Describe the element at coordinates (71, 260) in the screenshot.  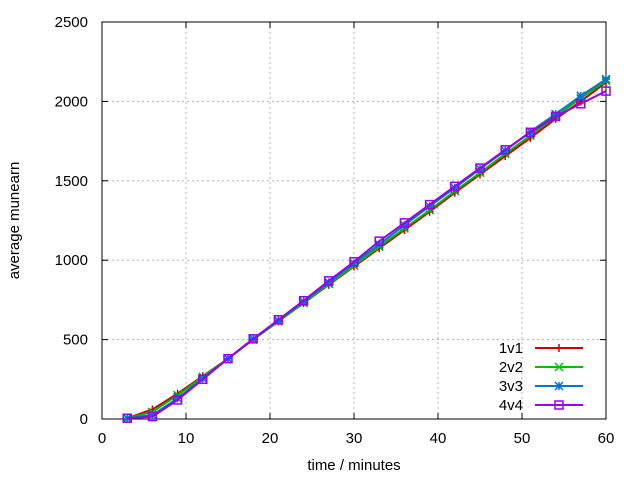
I see `y-tick-label: 1000` at that location.